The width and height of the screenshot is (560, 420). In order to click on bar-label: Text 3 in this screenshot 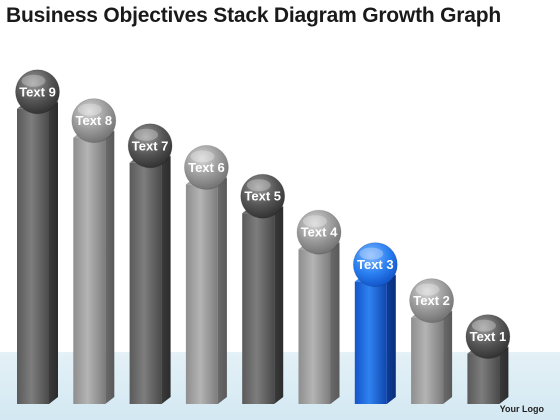, I will do `click(375, 264)`.